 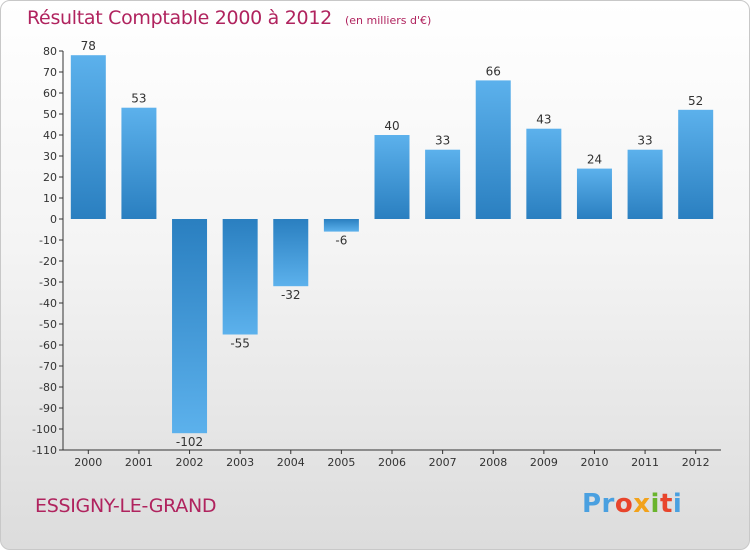 What do you see at coordinates (44, 429) in the screenshot?
I see `y-tick-label: -100` at bounding box center [44, 429].